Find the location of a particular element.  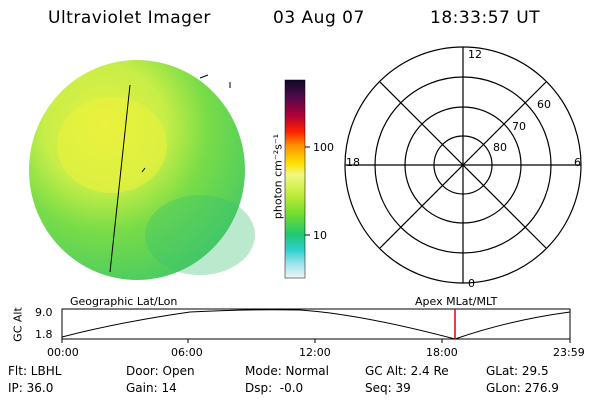

timeline-xtick-0600: 06:00 is located at coordinates (187, 352).